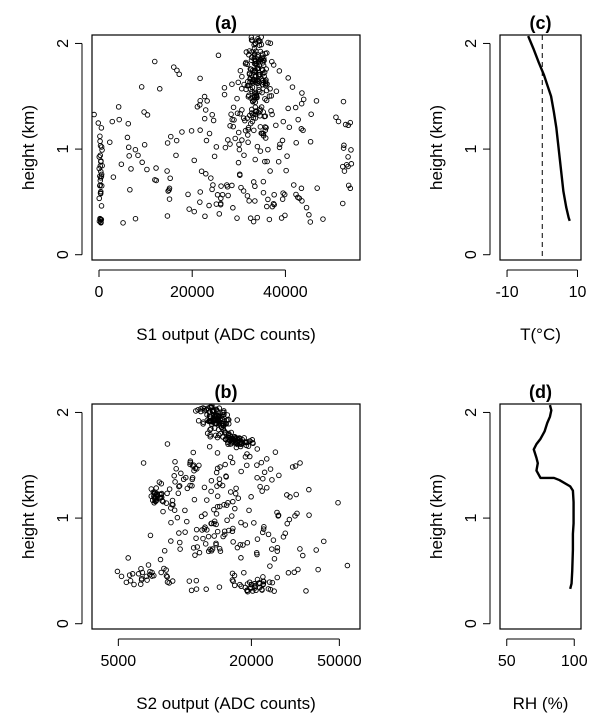 This screenshot has height=715, width=614. What do you see at coordinates (506, 178) in the screenshot?
I see `panel-c: (c) 0 1 2 height (km) -10 10 T(°C)` at bounding box center [506, 178].